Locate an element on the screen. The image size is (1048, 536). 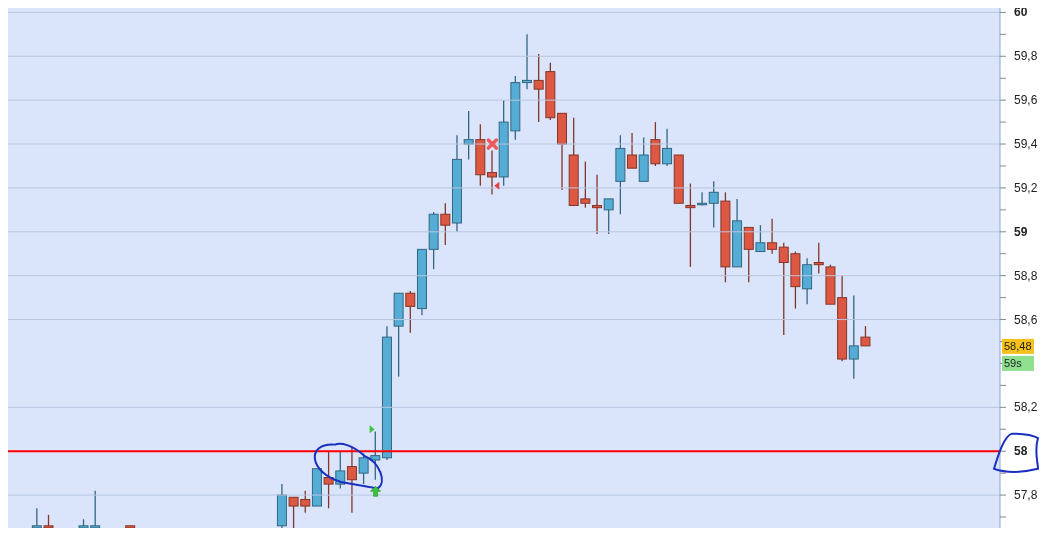
y-tick-label: 58,6 is located at coordinates (1026, 319).